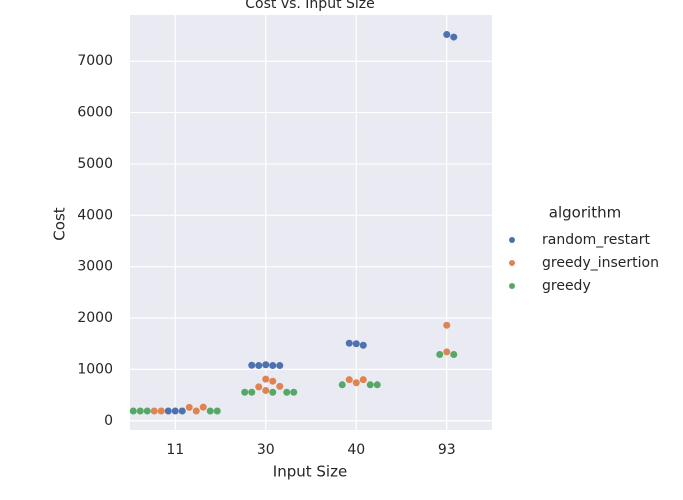 The image size is (683, 500). I want to click on x-tick-label: 93, so click(447, 450).